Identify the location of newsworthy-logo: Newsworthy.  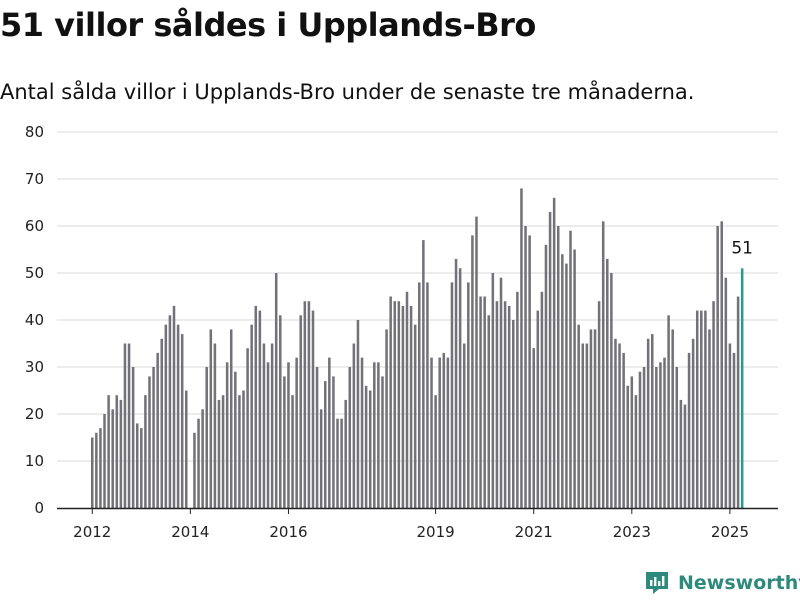
(722, 583).